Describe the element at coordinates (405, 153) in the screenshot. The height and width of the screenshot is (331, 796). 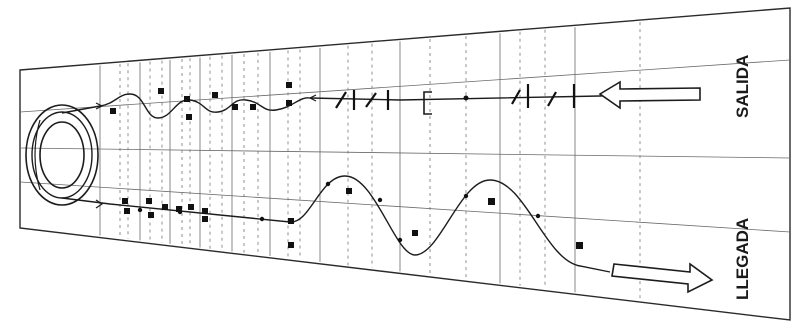
I see `guide-line-middle` at that location.